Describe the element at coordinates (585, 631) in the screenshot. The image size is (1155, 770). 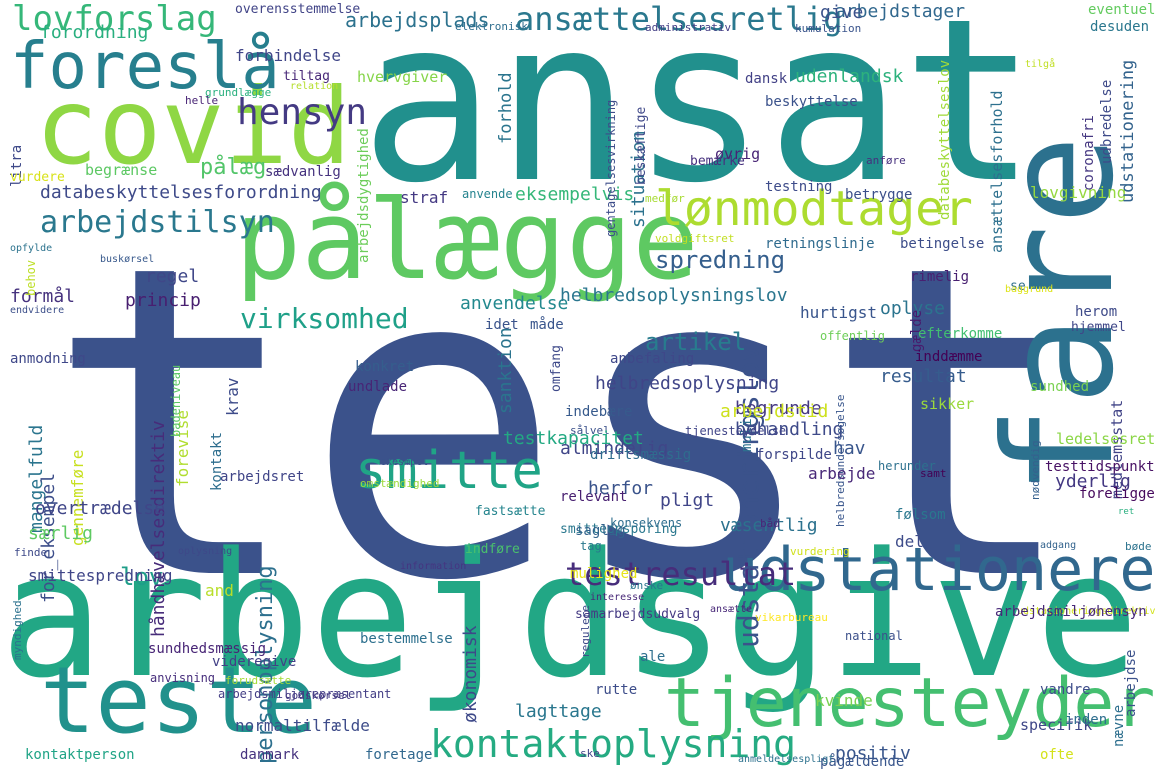
I see `word-regulere: regulere` at that location.